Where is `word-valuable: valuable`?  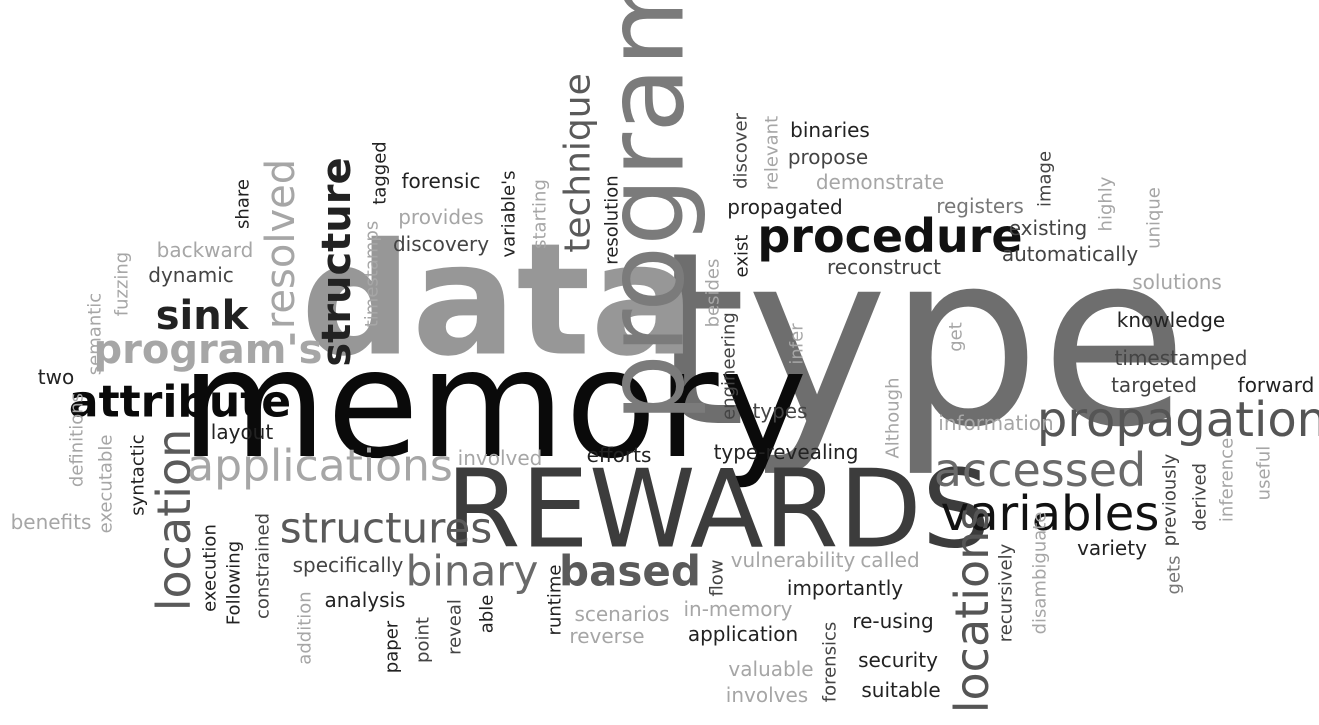
word-valuable: valuable is located at coordinates (770, 669).